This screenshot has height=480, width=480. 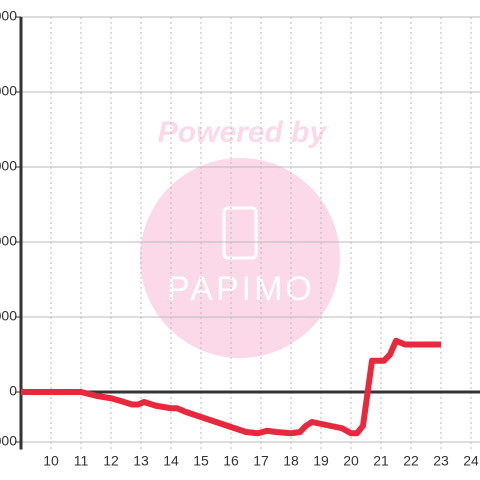 I want to click on x-tick-label: 18, so click(x=291, y=461).